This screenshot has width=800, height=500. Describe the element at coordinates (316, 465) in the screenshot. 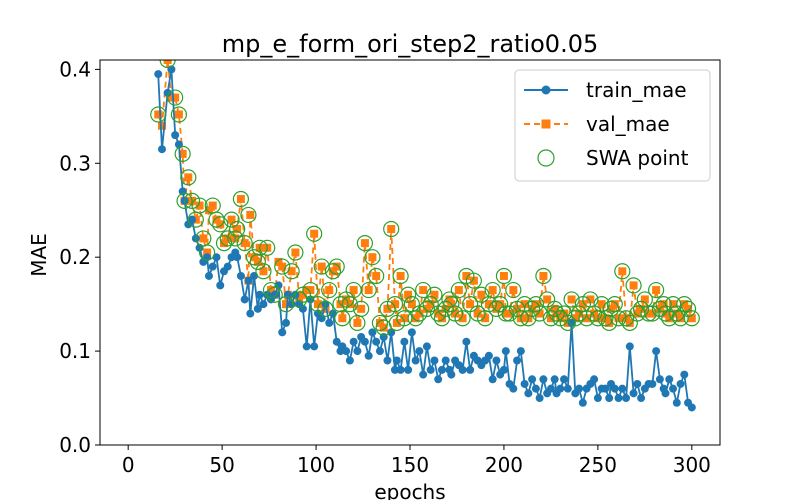

I see `x-tick-label: 100` at that location.